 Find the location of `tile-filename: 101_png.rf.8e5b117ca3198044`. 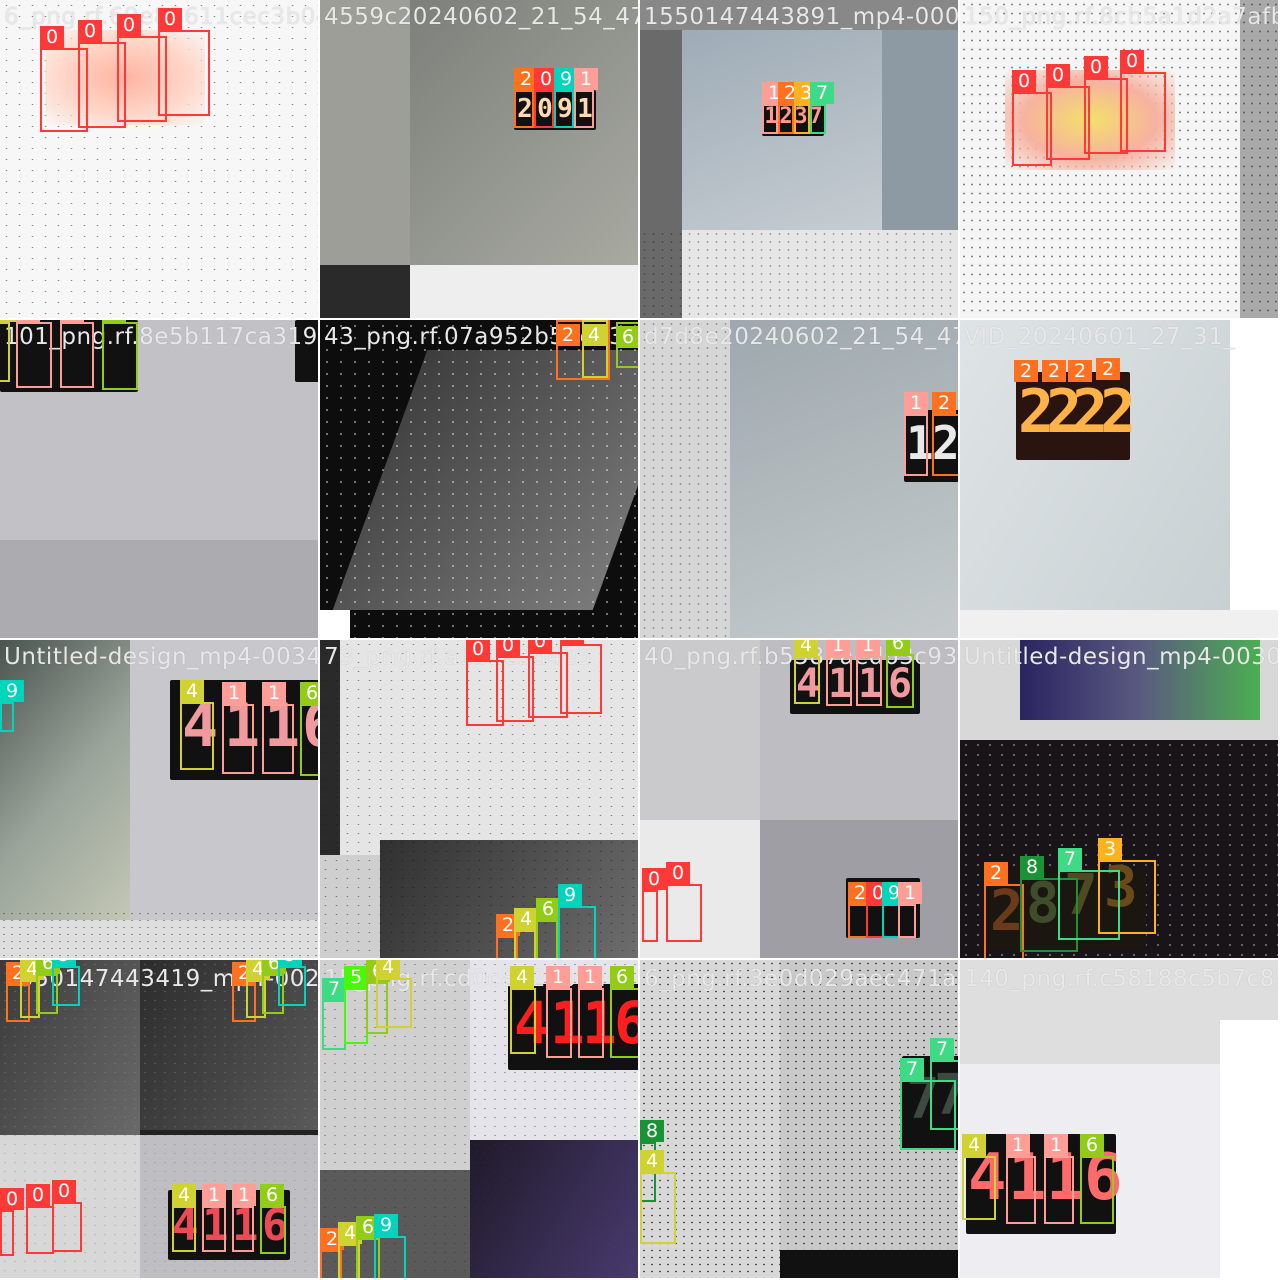

tile-filename: 101_png.rf.8e5b117ca3198044 is located at coordinates (161, 337).